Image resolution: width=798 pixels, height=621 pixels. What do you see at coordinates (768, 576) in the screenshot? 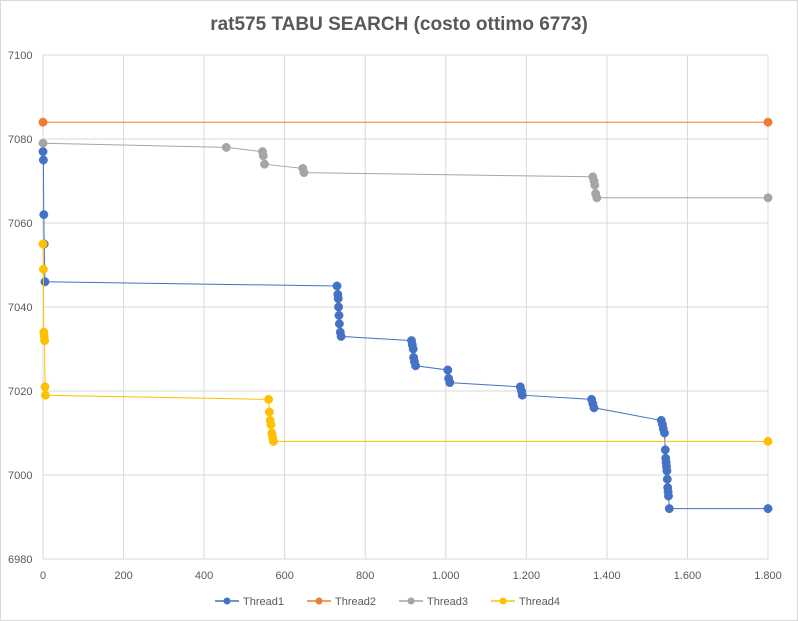
I see `x-tick-label: 1.800` at bounding box center [768, 576].